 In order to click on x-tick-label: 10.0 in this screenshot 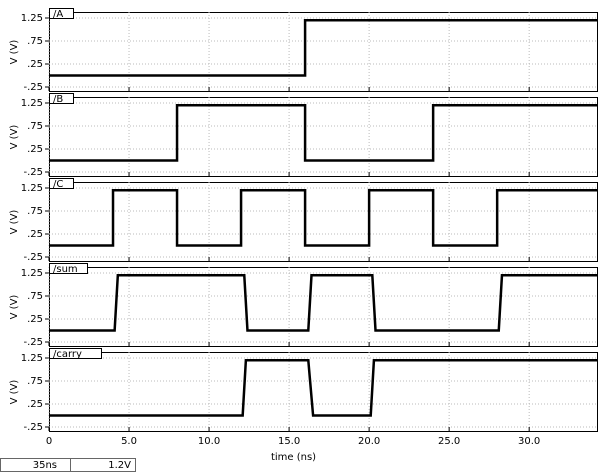, I will do `click(209, 441)`.